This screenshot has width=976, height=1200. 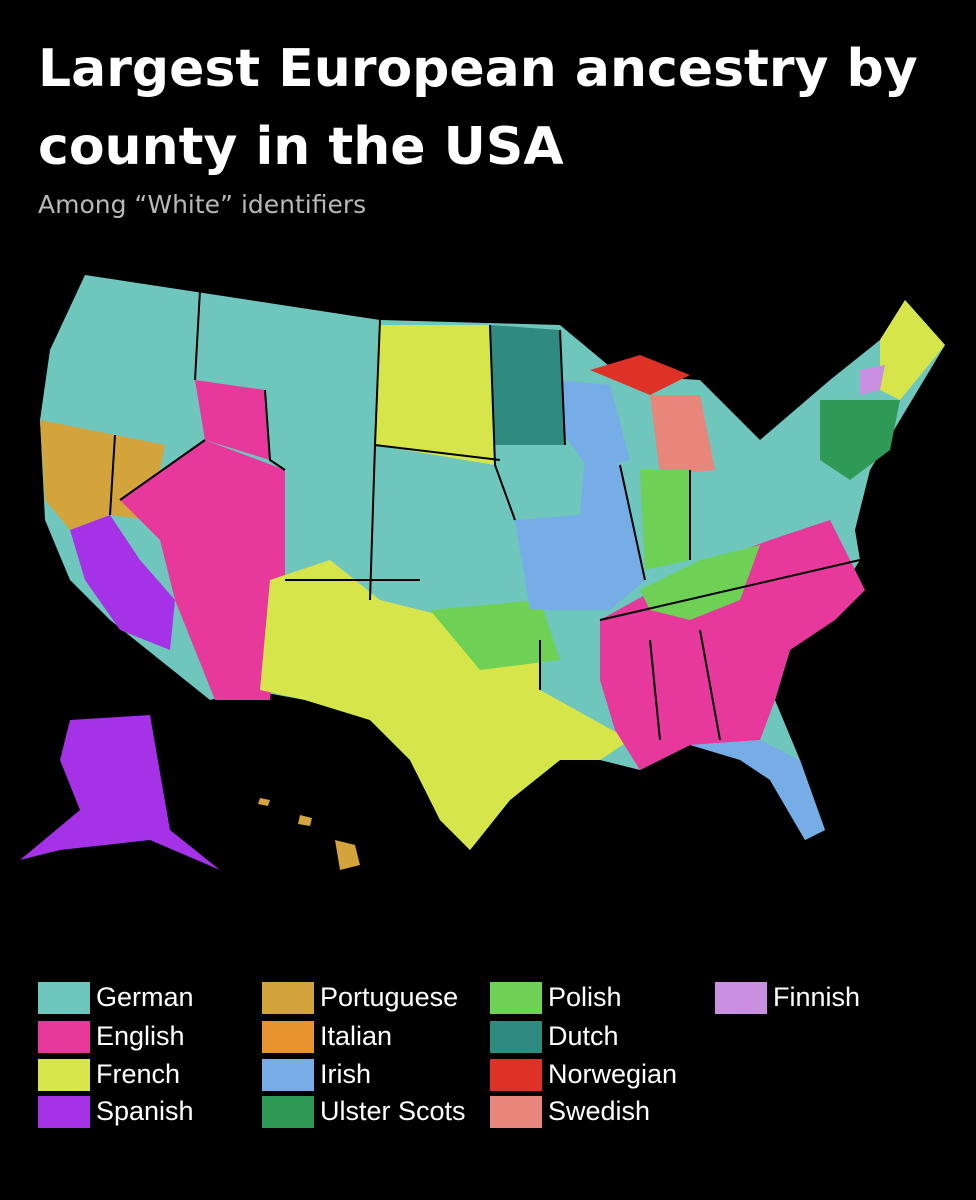 I want to click on legend-label: Portuguese, so click(x=389, y=997).